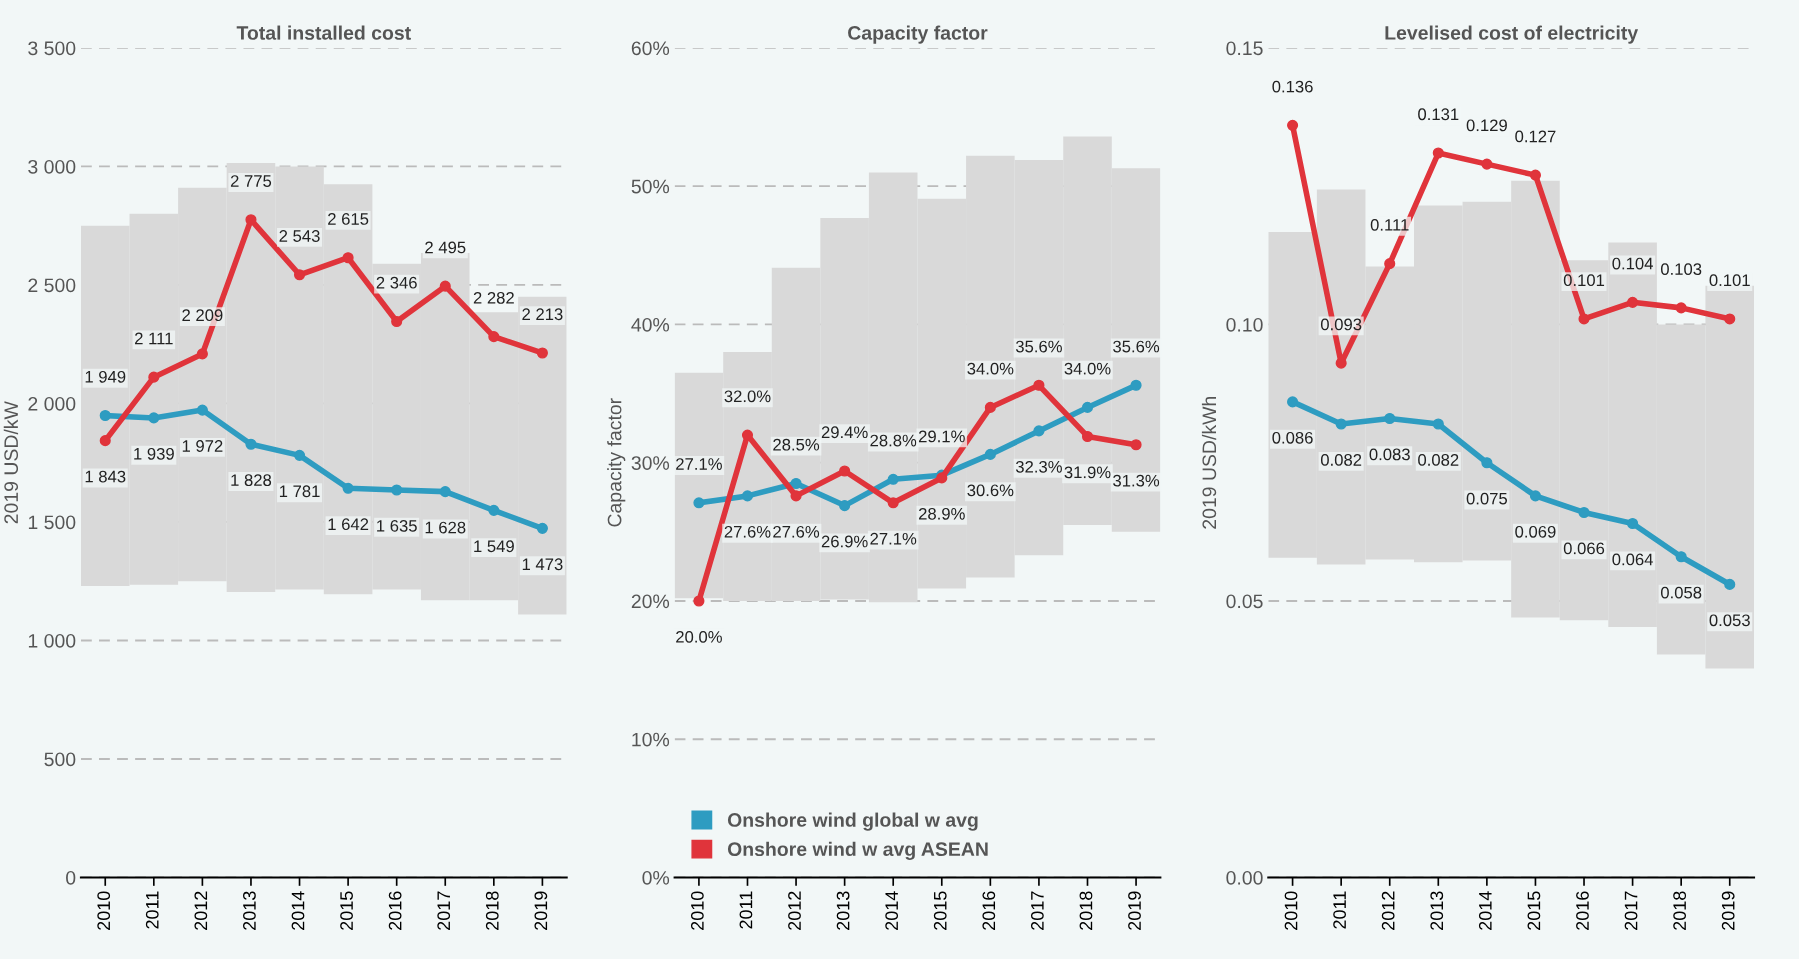 The height and width of the screenshot is (959, 1799). What do you see at coordinates (1728, 910) in the screenshot?
I see `x-tick-label: 2019` at bounding box center [1728, 910].